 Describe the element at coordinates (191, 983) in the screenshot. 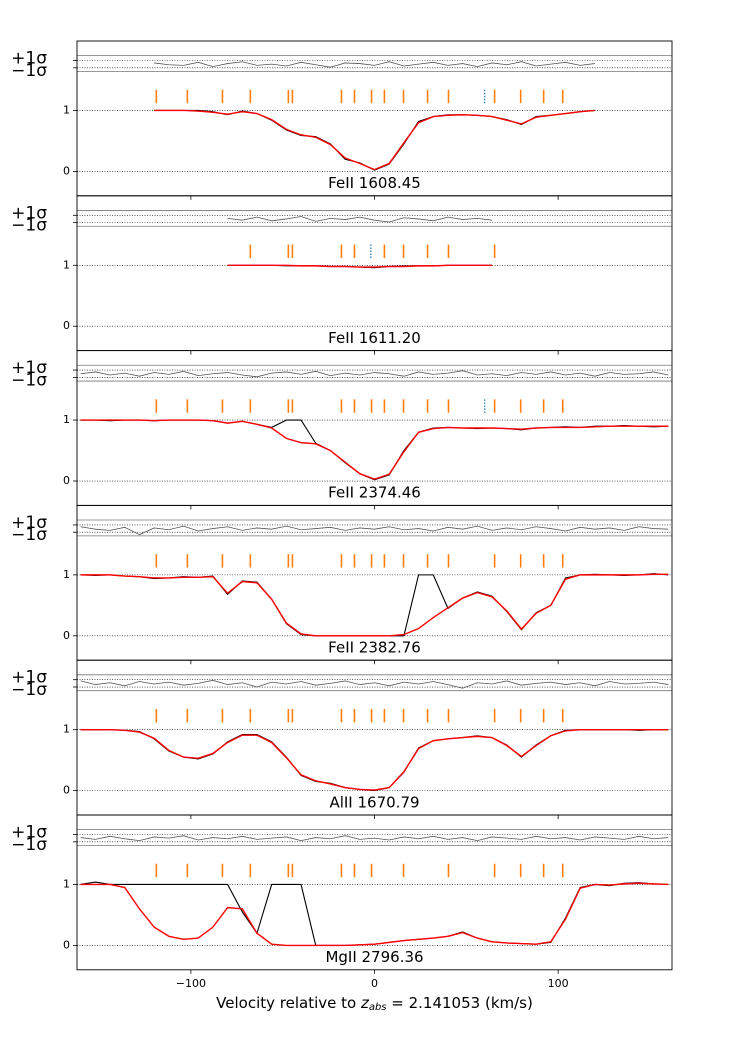

I see `x-tick-label: −100` at that location.